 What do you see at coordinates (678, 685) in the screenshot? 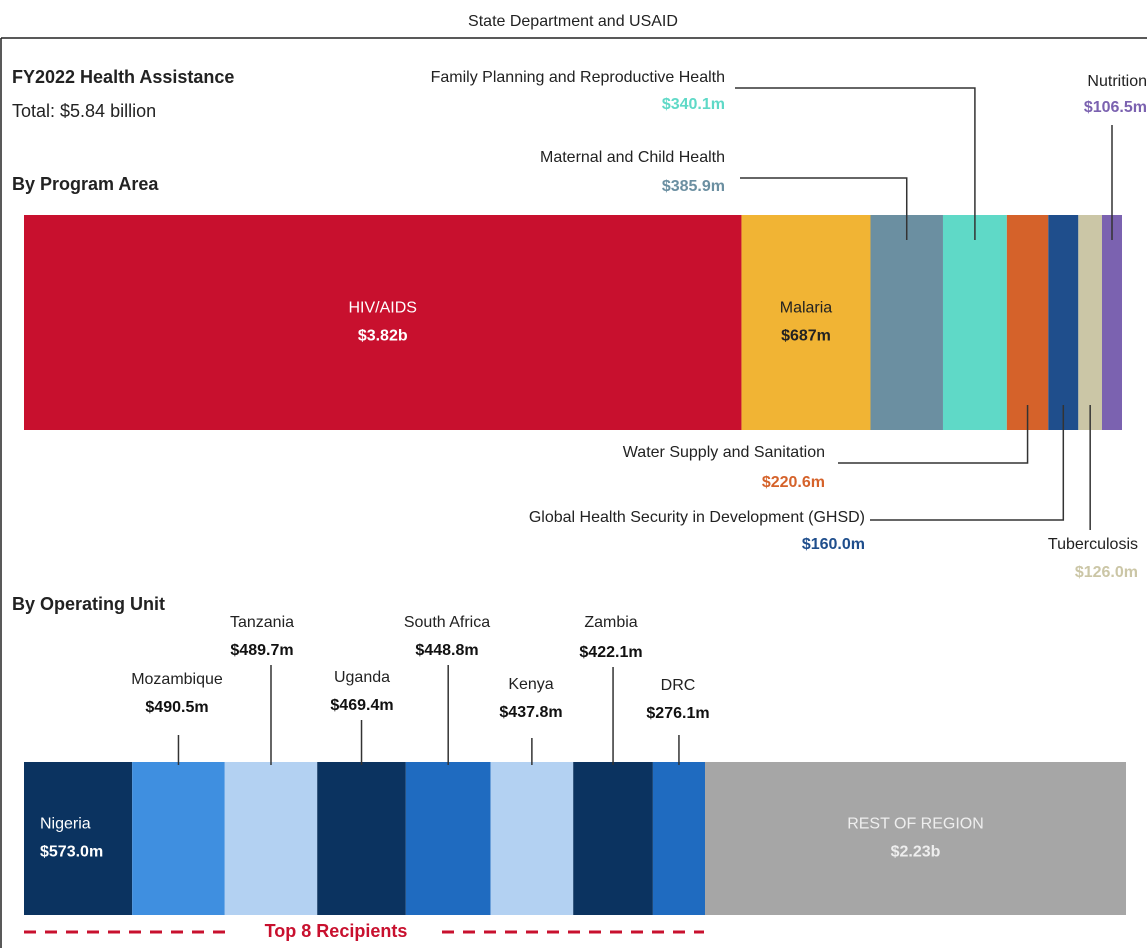
I see `callout-label: DRC` at bounding box center [678, 685].